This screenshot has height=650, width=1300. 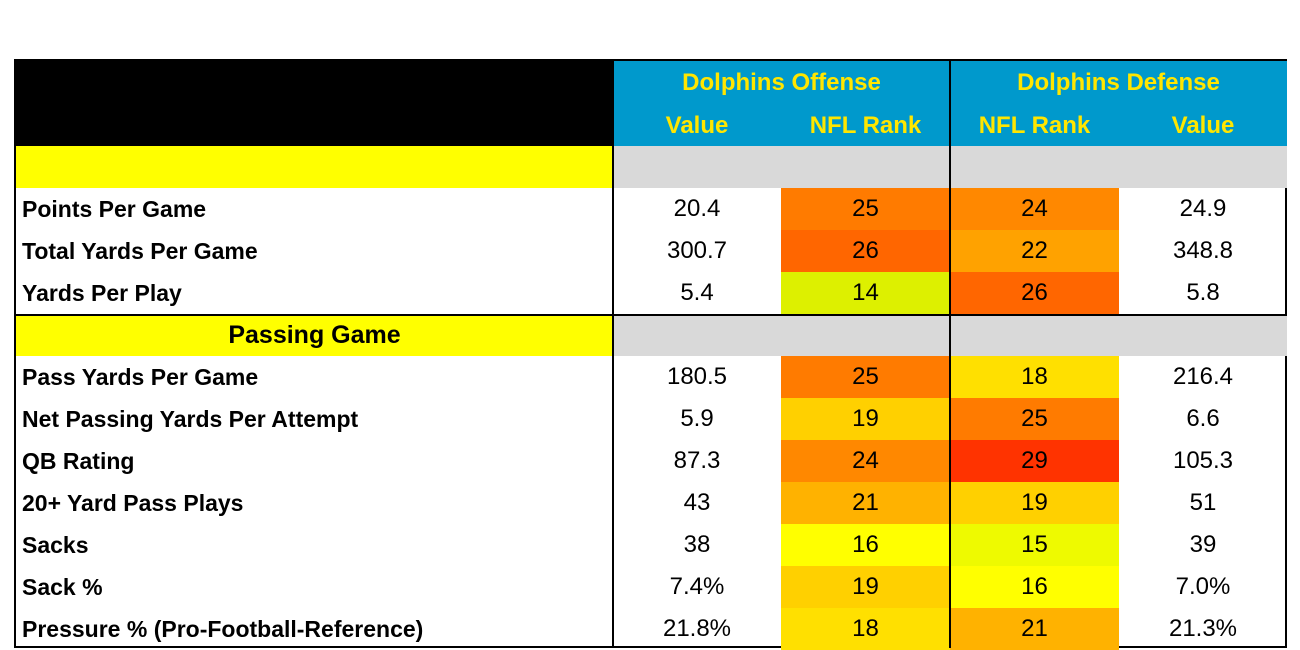 I want to click on defense-value: 7.0%, so click(x=1203, y=586).